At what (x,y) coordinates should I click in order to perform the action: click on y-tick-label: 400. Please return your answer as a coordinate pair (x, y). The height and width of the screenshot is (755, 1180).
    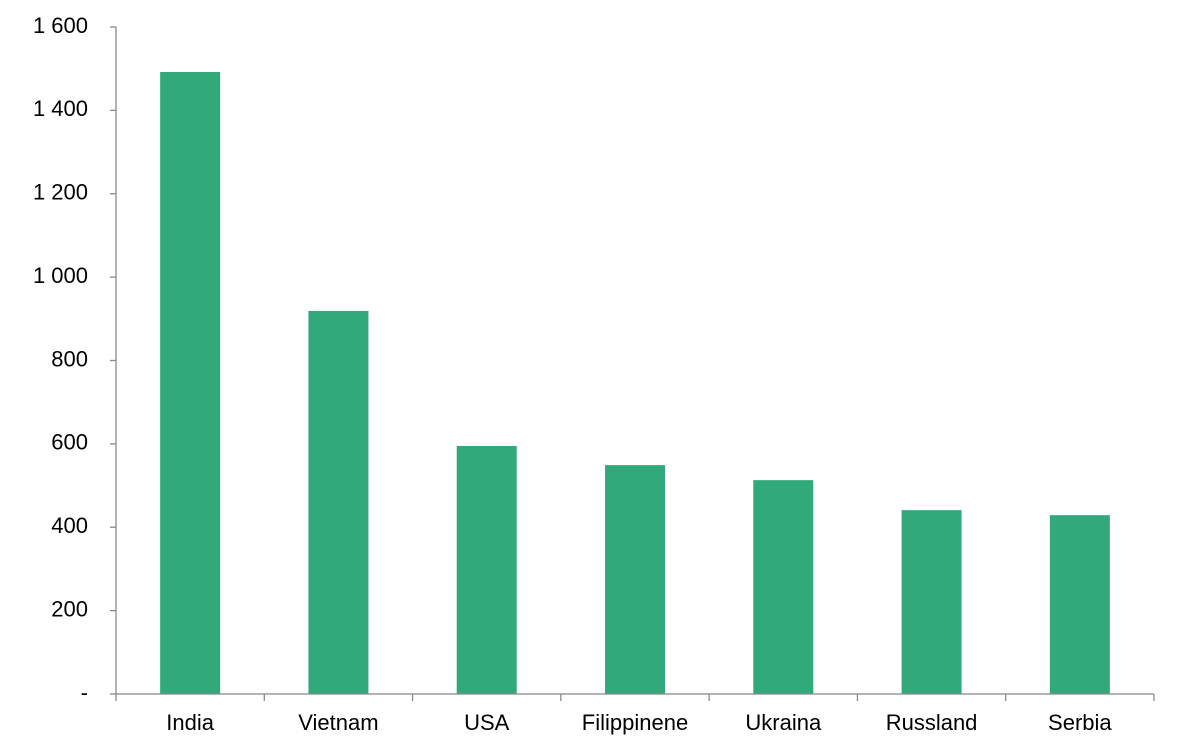
    Looking at the image, I should click on (69, 525).